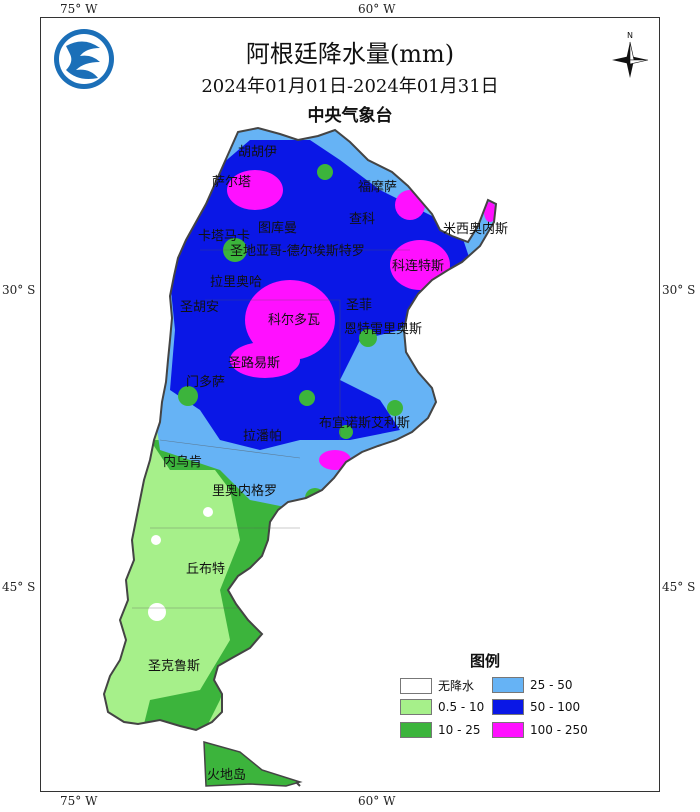  I want to click on map-agency: 中央气象台, so click(350, 116).